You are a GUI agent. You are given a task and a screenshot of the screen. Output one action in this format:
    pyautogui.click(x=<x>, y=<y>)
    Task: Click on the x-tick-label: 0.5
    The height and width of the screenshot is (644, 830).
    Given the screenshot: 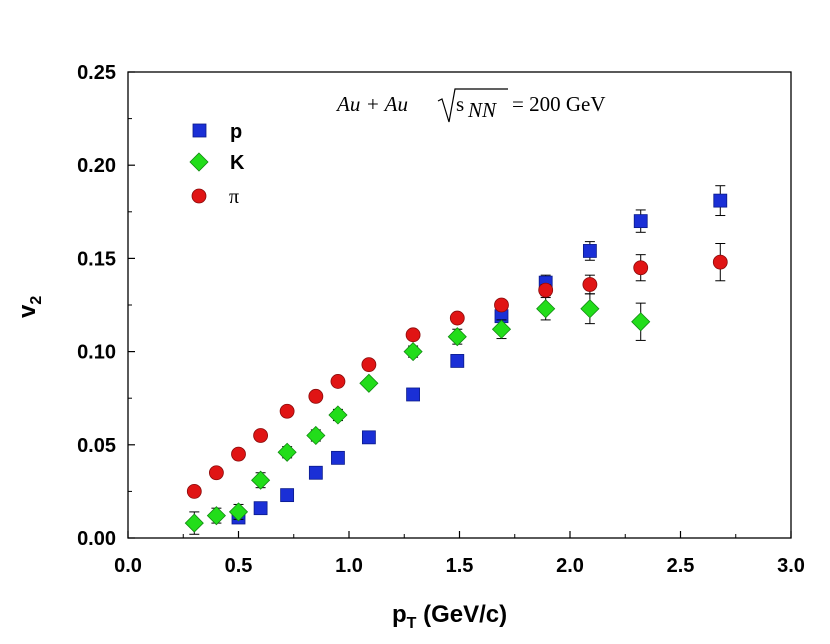 What is the action you would take?
    pyautogui.click(x=239, y=566)
    